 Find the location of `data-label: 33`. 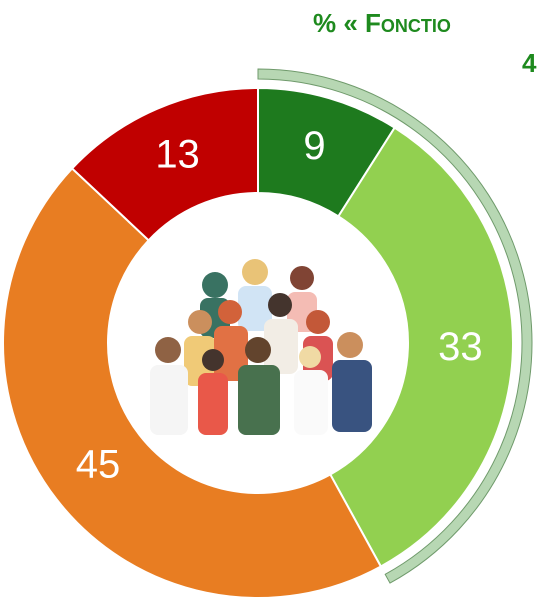

data-label: 33 is located at coordinates (460, 347).